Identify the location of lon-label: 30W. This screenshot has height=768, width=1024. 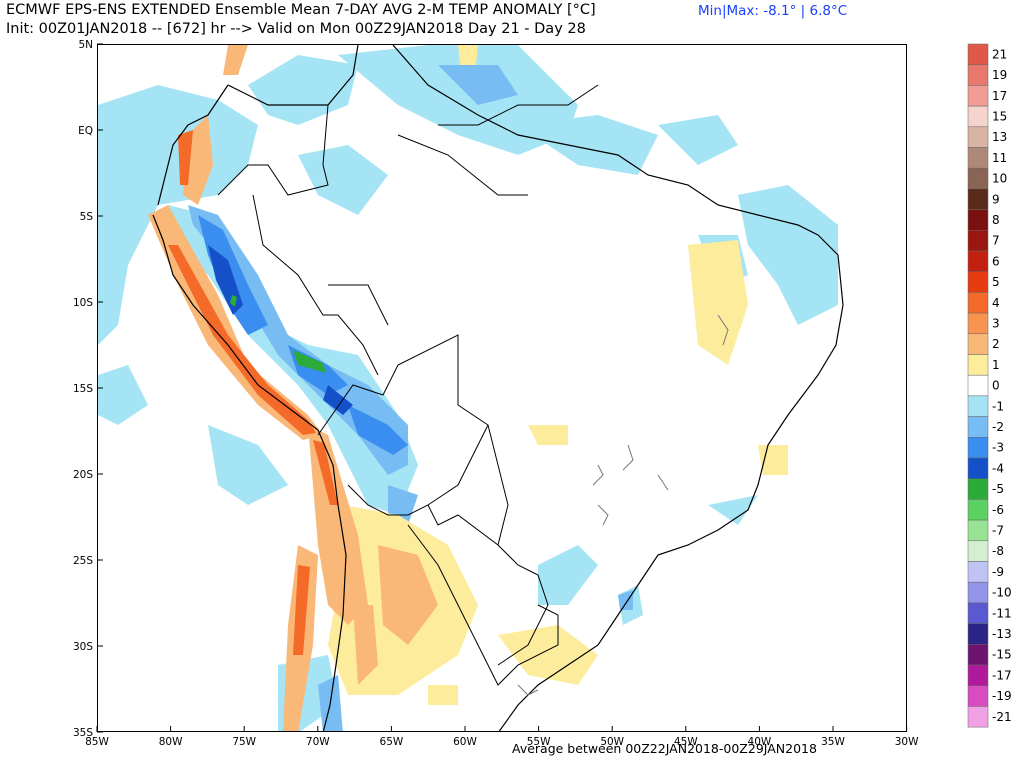
(907, 742).